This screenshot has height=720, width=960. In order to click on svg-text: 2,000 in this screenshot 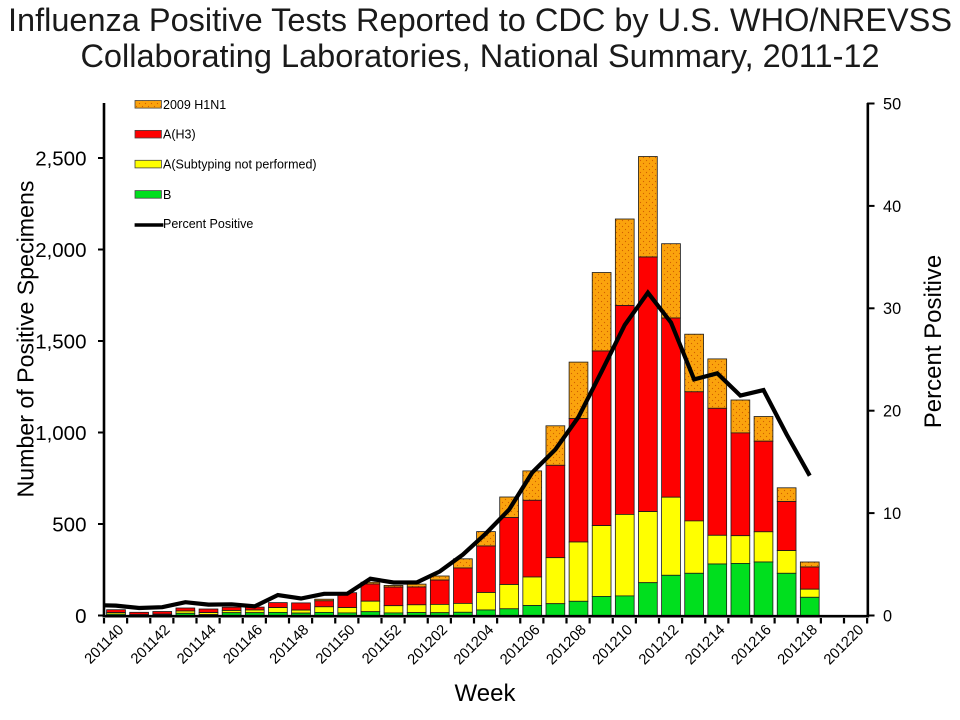, I will do `click(60, 250)`.